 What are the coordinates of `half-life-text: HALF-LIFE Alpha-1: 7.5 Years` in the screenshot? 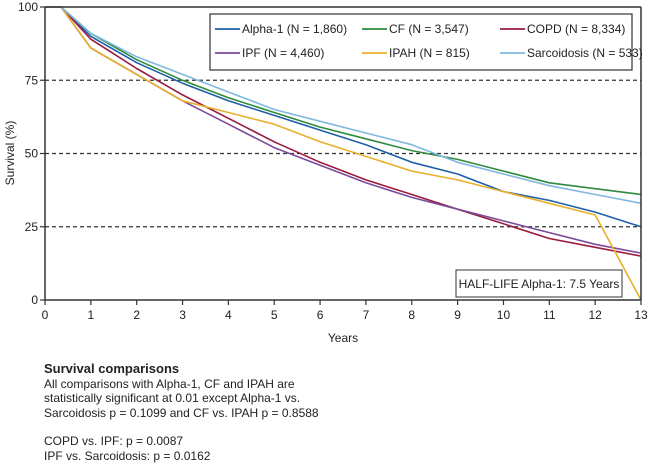 It's located at (539, 284).